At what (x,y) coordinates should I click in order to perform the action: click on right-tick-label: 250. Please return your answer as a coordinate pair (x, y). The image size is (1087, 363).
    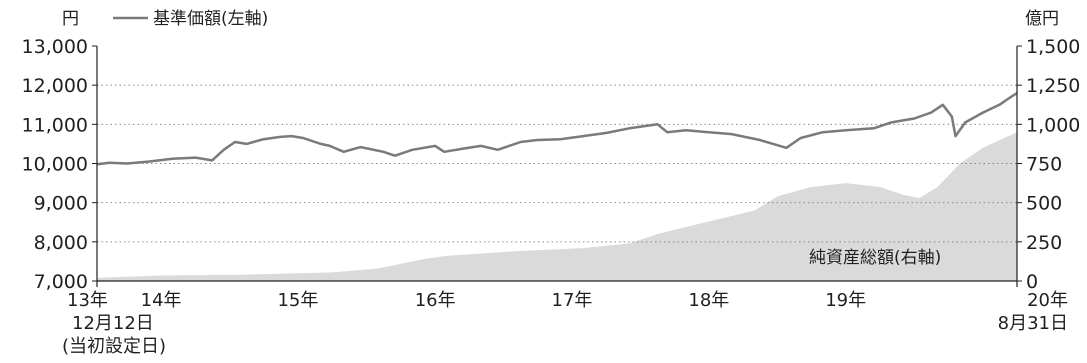
    Looking at the image, I should click on (1044, 243).